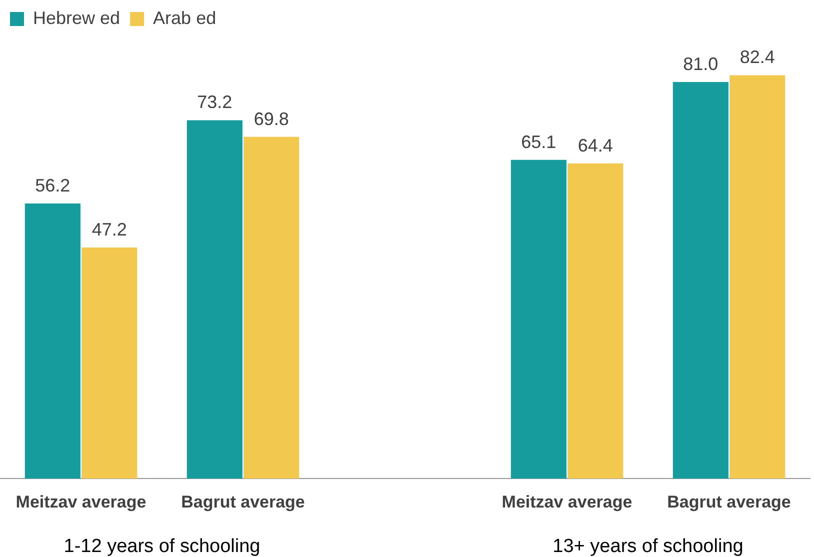 The height and width of the screenshot is (557, 814). Describe the element at coordinates (184, 18) in the screenshot. I see `legend-label: Arab ed` at that location.